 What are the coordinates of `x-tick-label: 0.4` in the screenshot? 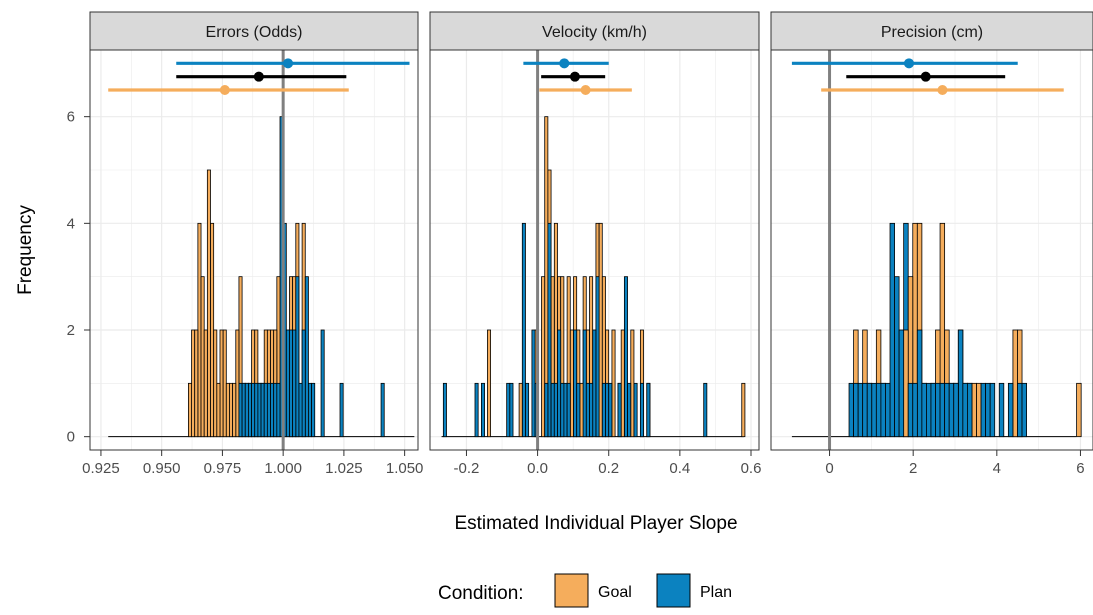 It's located at (679, 468).